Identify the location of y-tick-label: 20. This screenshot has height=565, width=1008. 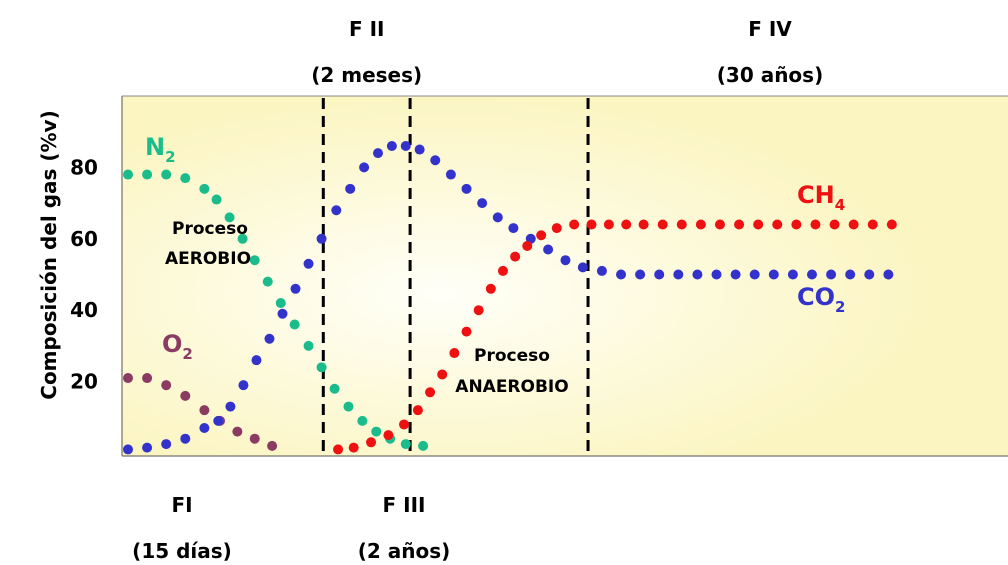
(84, 382).